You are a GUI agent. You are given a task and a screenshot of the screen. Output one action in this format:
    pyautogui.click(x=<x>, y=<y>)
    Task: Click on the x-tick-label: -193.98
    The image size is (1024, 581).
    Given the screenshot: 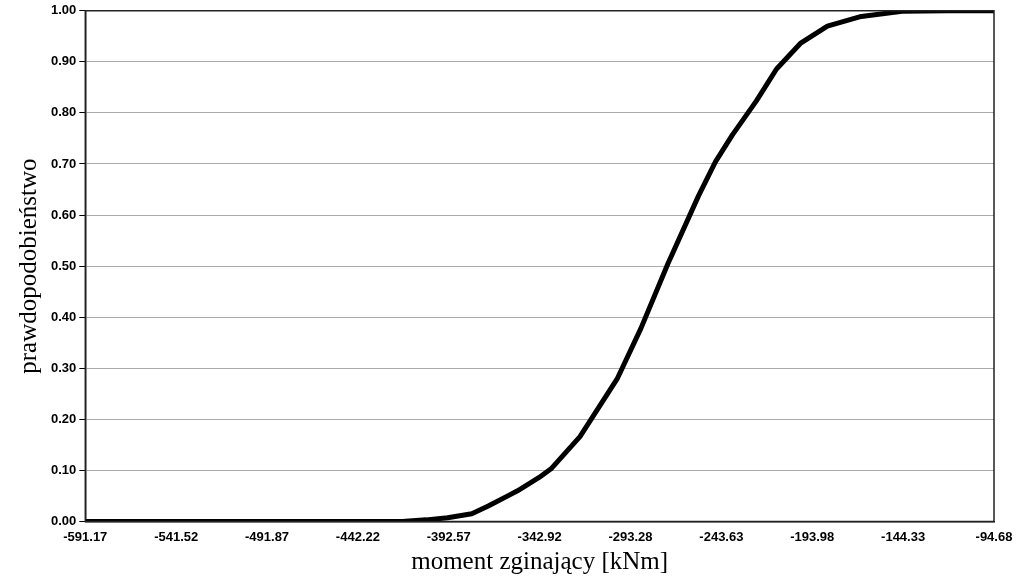 What is the action you would take?
    pyautogui.click(x=812, y=536)
    